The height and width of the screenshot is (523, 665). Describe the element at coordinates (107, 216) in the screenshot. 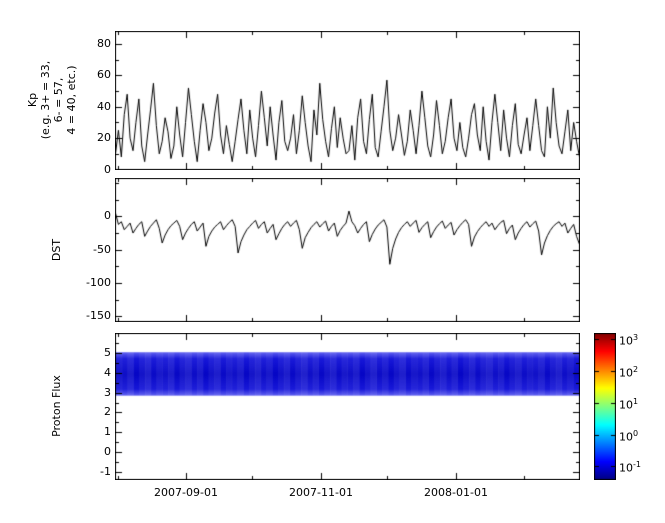

I see `dst-y-tick-label: 0` at that location.